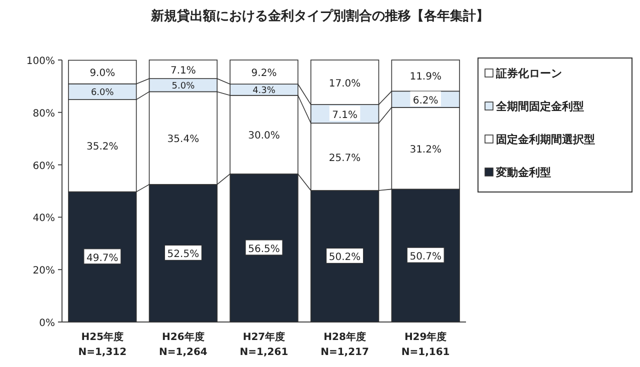 This screenshot has width=640, height=367. Describe the element at coordinates (102, 147) in the screenshot. I see `data-label: 35.2%` at that location.